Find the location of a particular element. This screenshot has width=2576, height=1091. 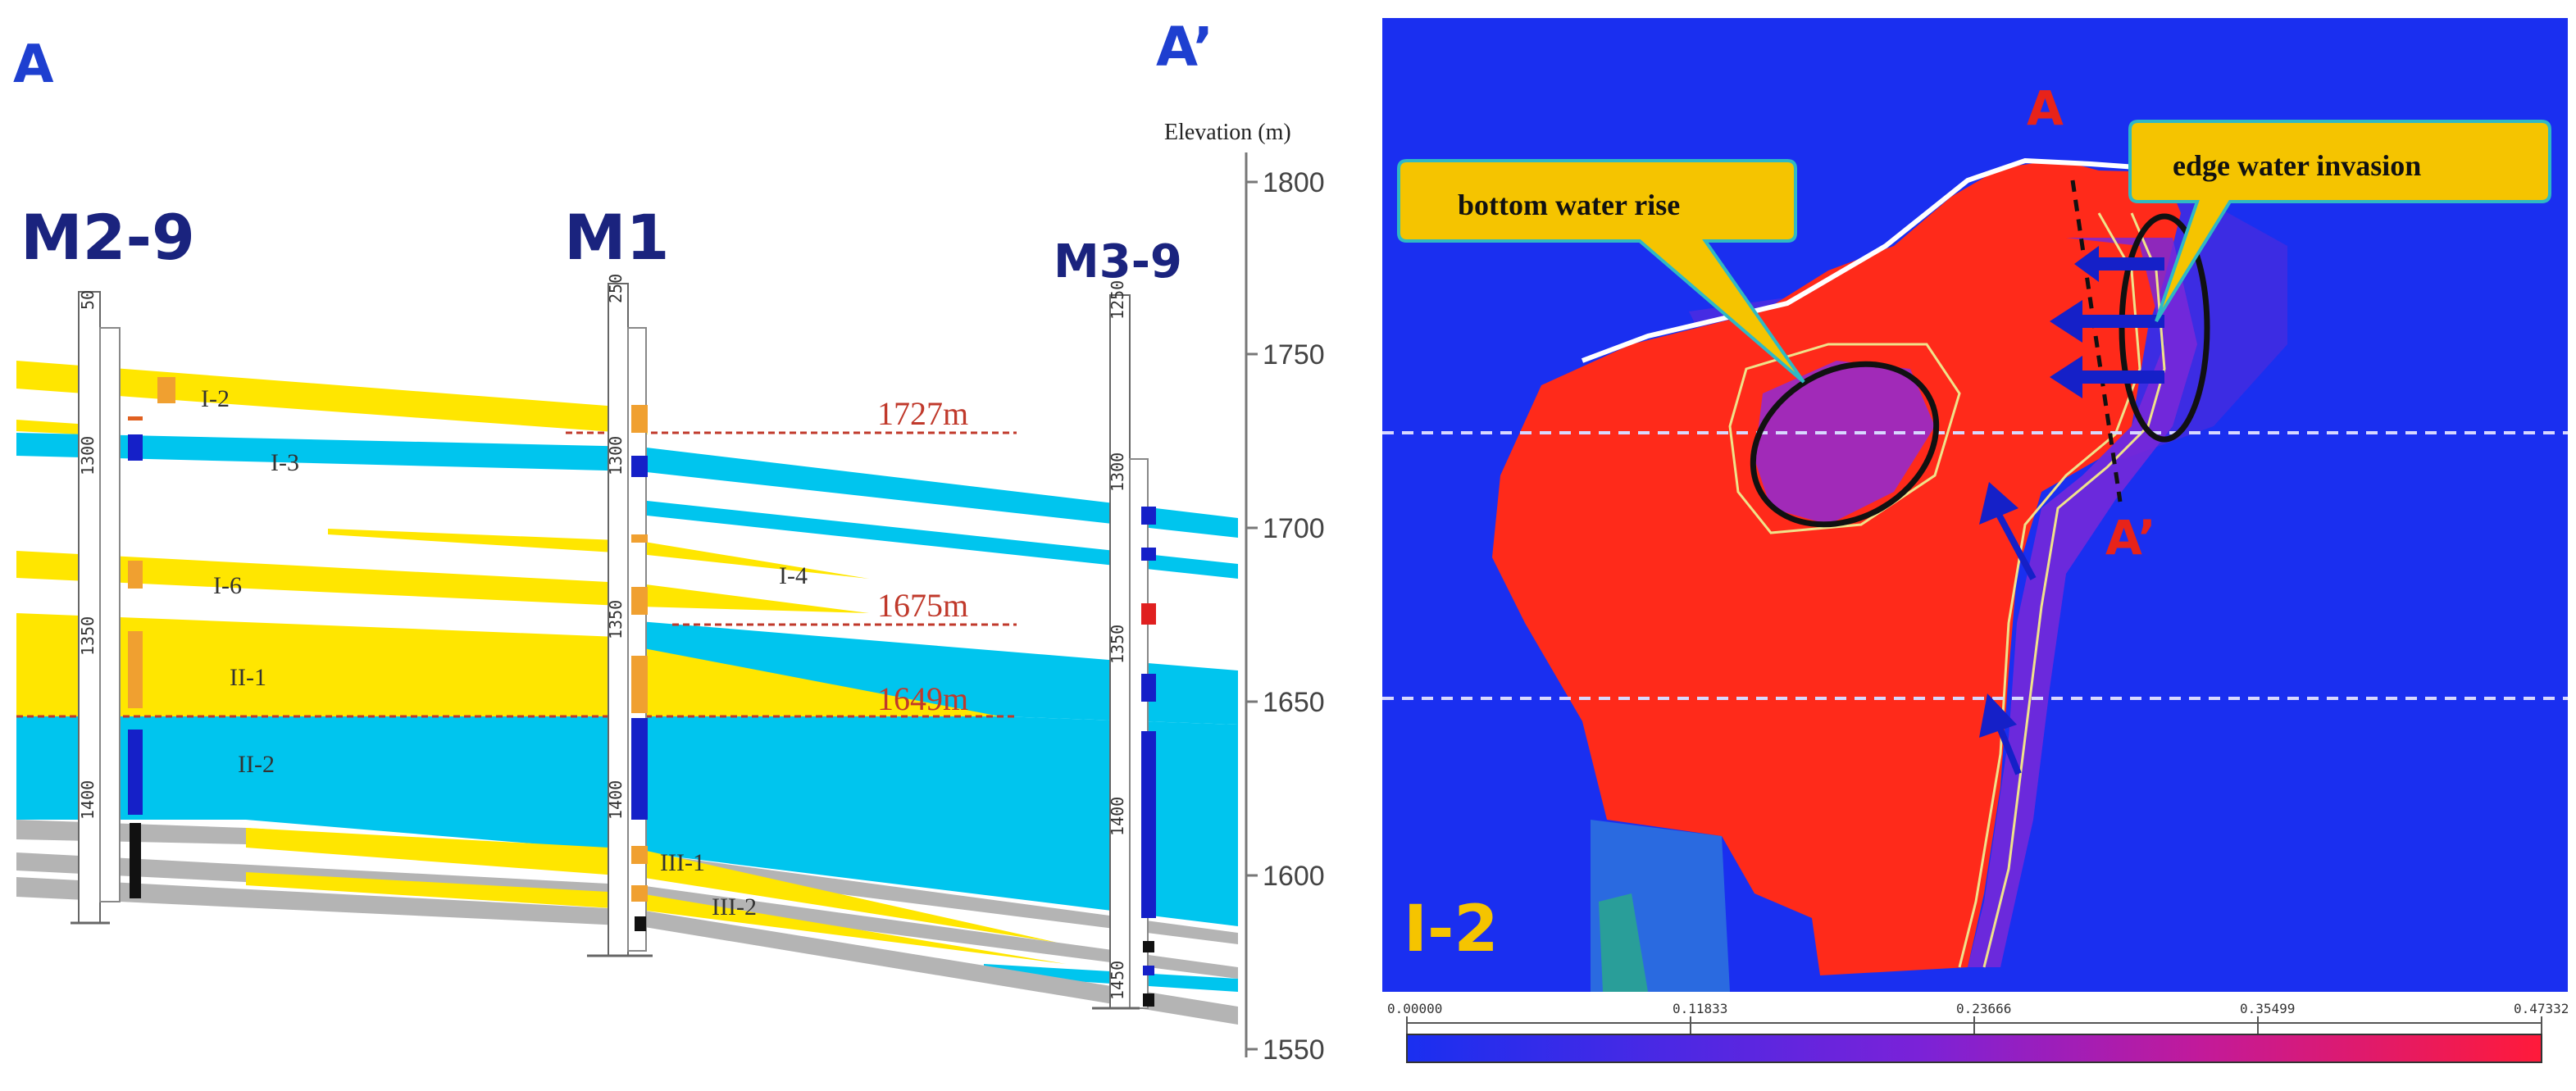

depth-tick: 1250 is located at coordinates (1117, 300).